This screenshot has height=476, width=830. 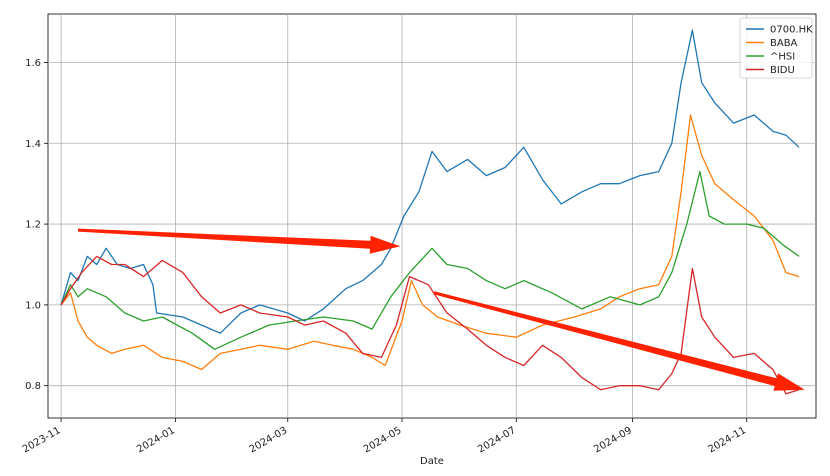 I want to click on y-tick-label: 1.2, so click(x=33, y=225).